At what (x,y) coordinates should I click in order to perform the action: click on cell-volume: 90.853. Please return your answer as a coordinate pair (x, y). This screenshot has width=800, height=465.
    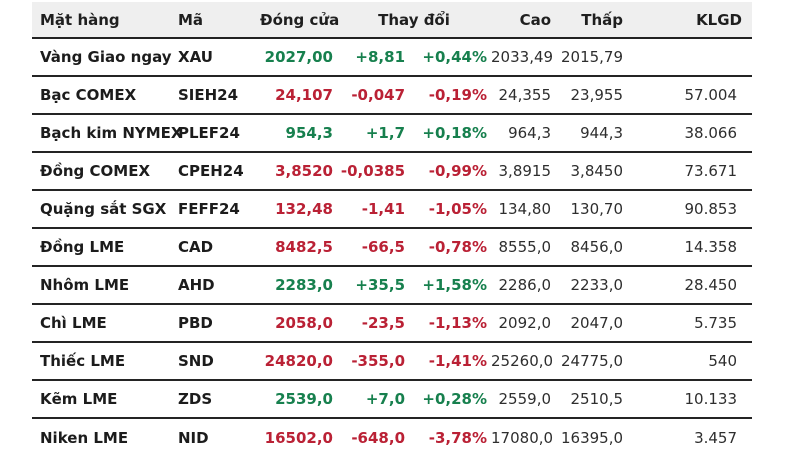
    Looking at the image, I should click on (690, 209).